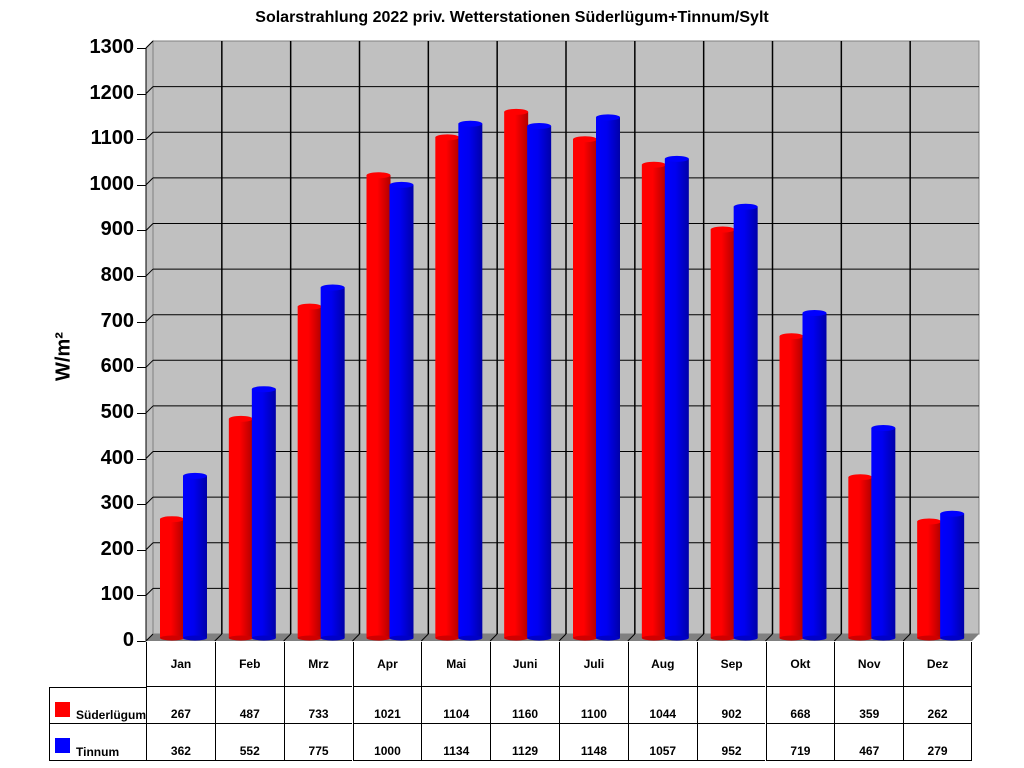 This screenshot has height=768, width=1024. What do you see at coordinates (447, 387) in the screenshot?
I see `bar-süderlügum-mai` at bounding box center [447, 387].